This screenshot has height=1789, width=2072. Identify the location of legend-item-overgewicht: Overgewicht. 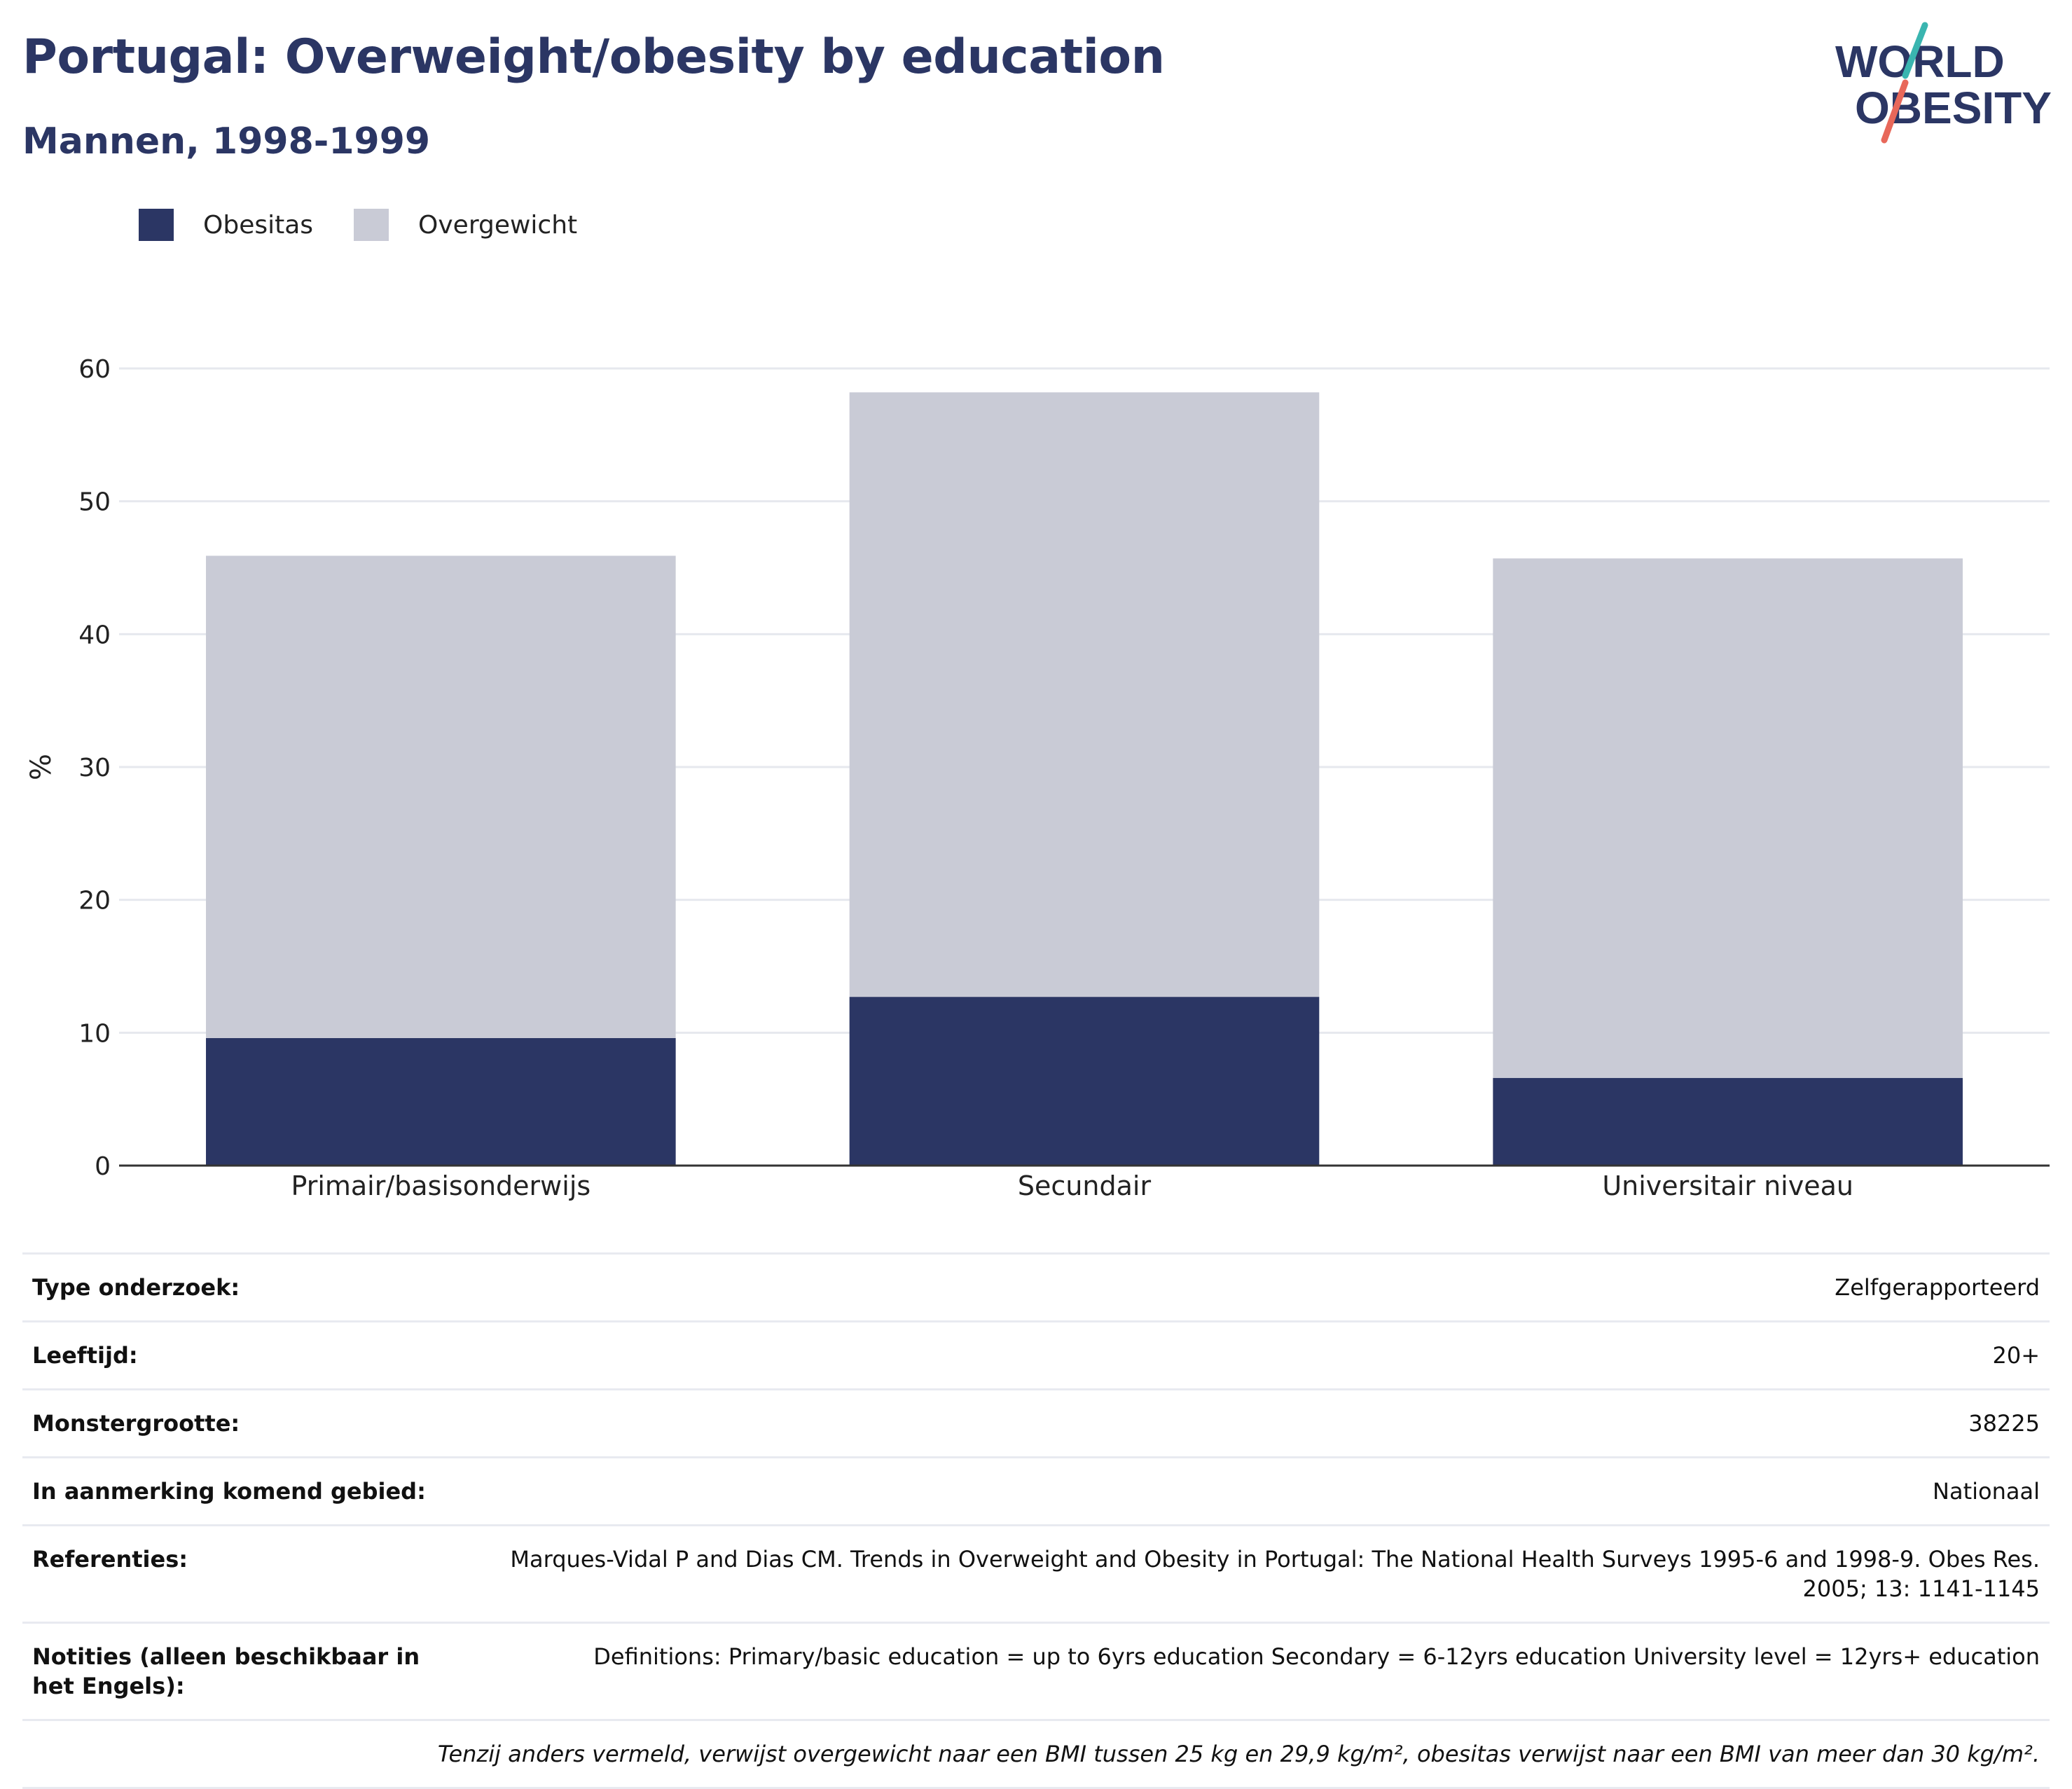
(466, 225).